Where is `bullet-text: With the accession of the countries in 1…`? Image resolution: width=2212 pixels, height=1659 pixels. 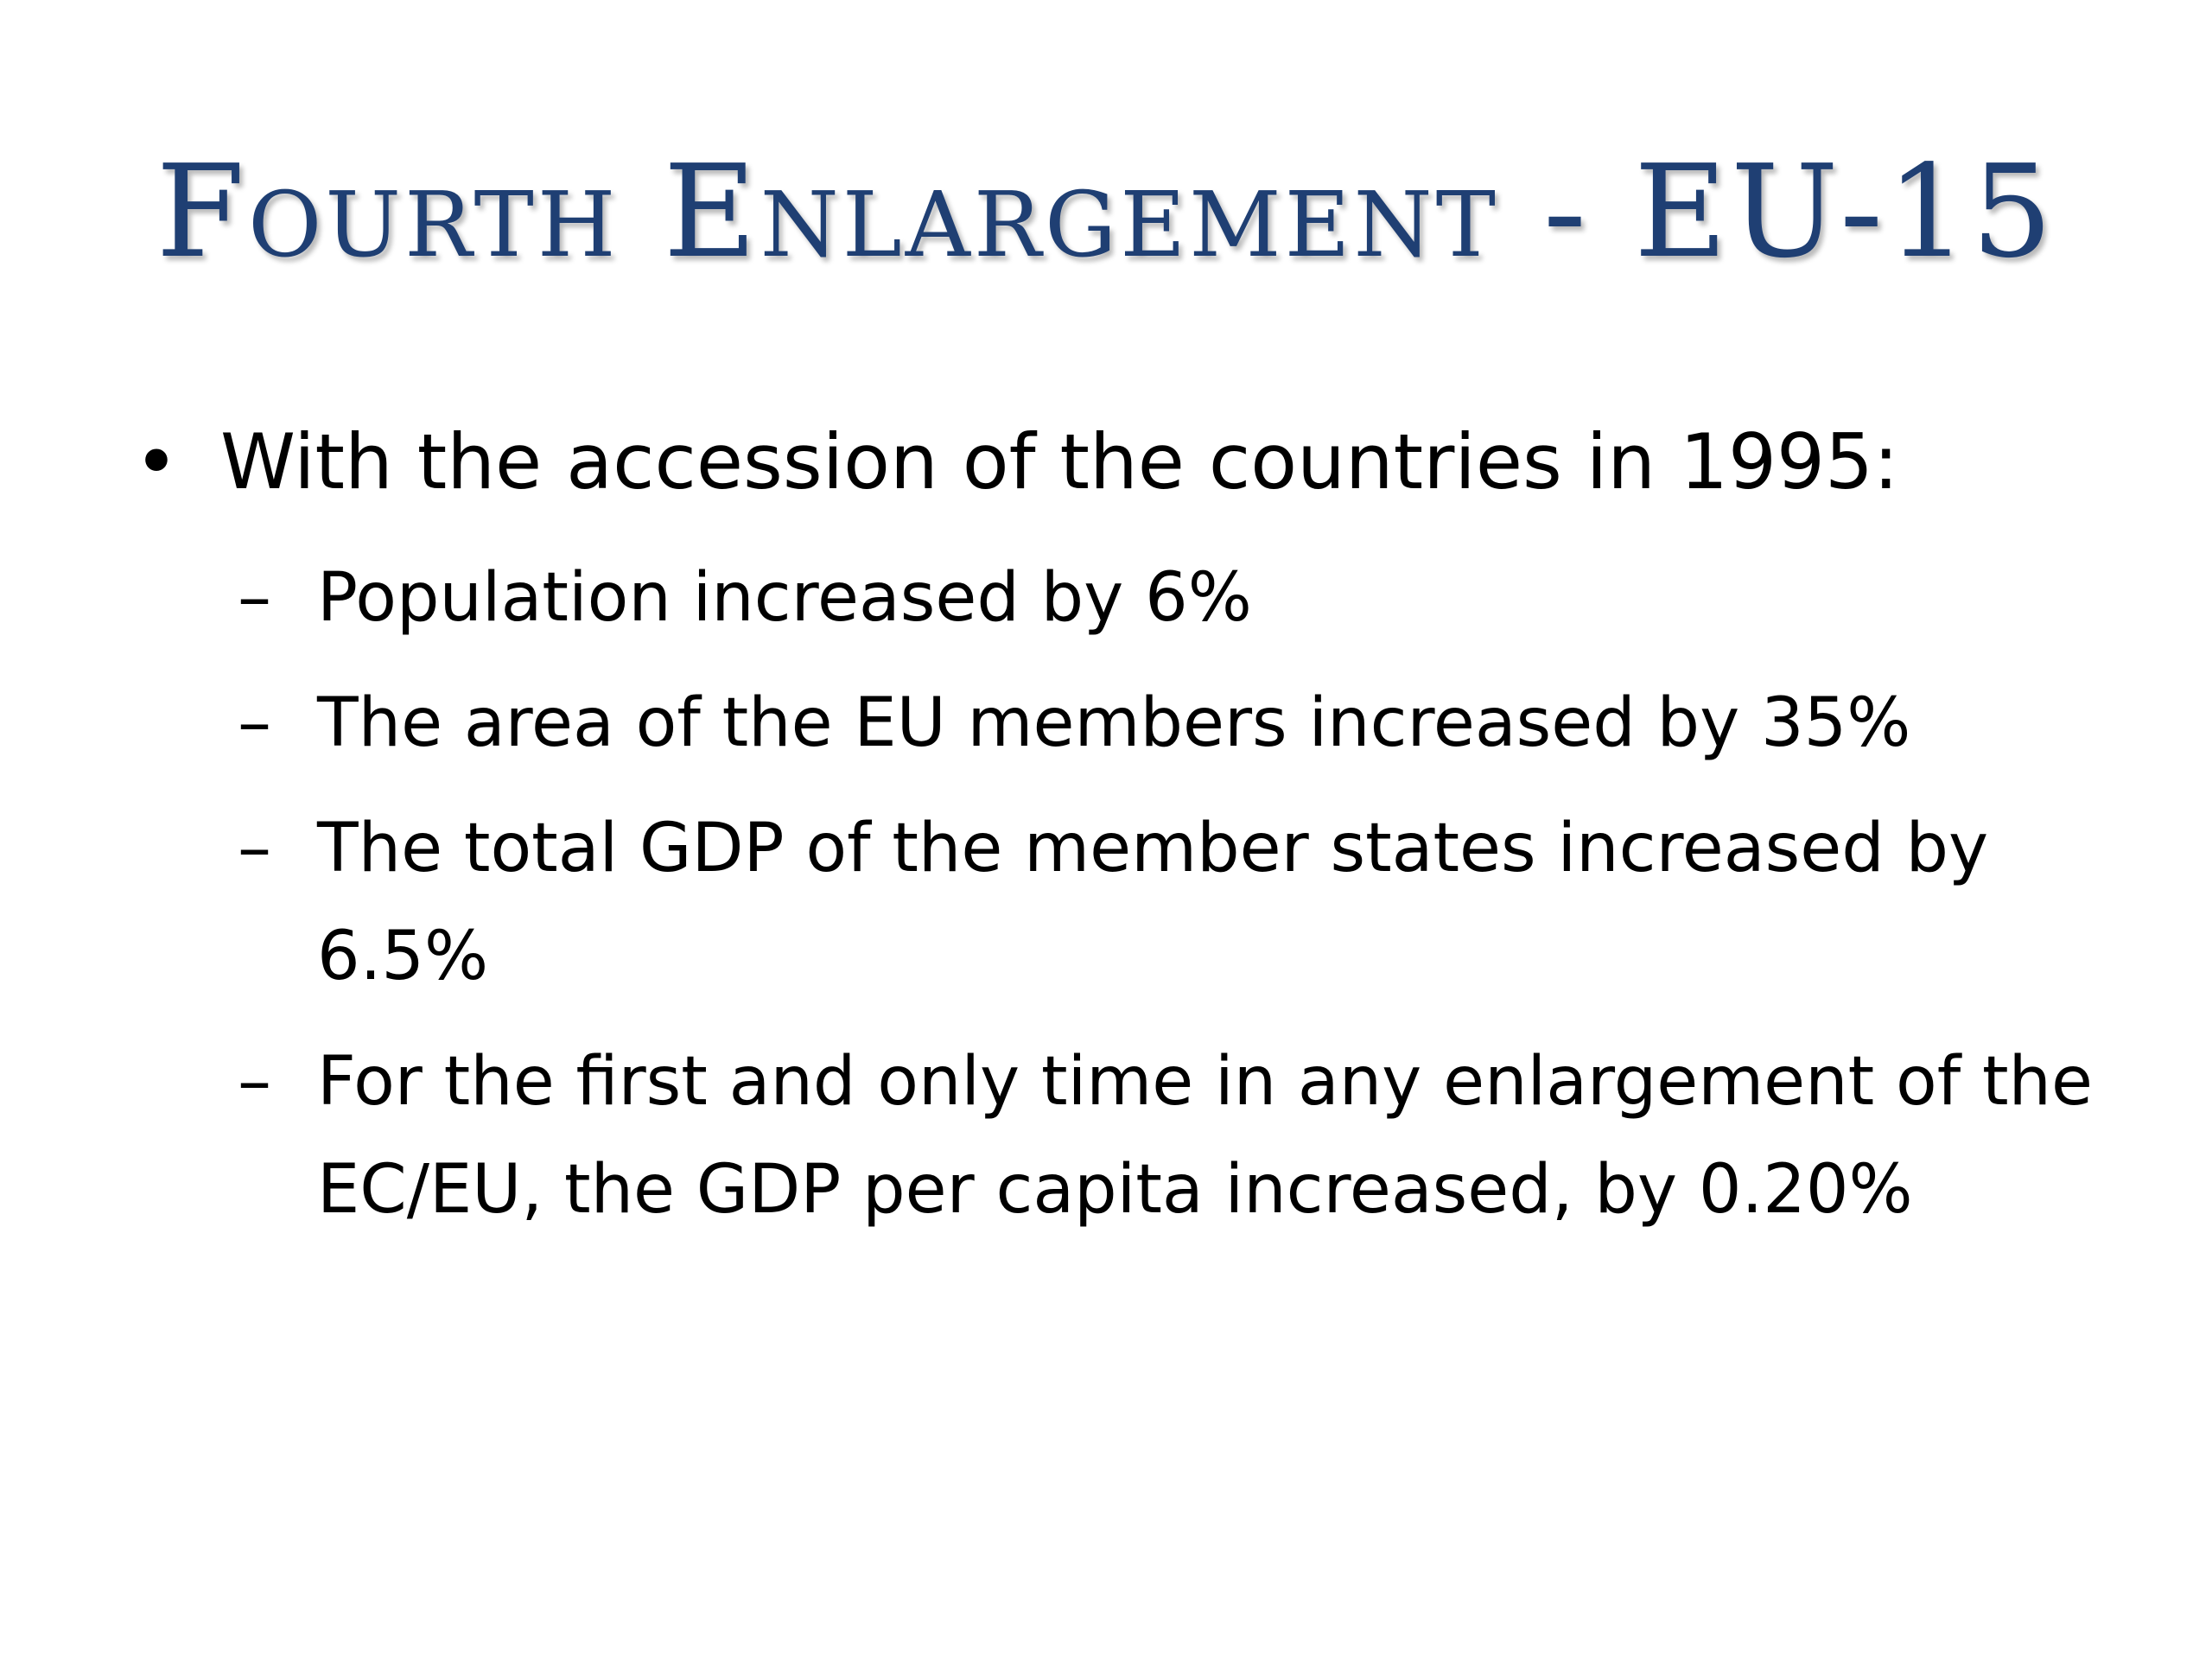
bullet-text: With the accession of the countries in 1… is located at coordinates (1059, 461).